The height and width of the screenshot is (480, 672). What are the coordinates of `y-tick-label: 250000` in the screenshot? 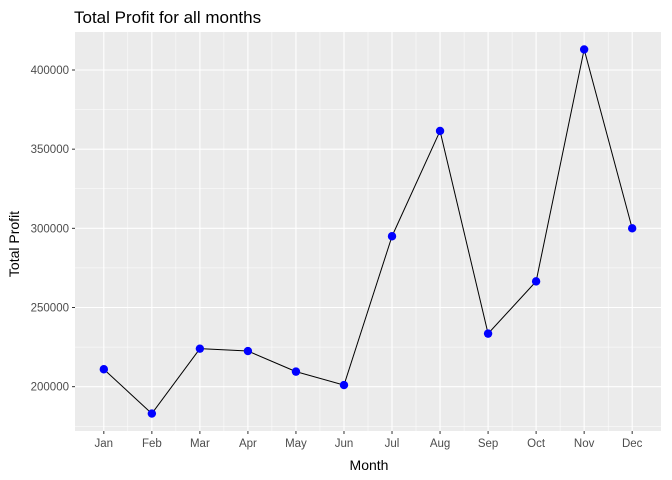 It's located at (50, 309).